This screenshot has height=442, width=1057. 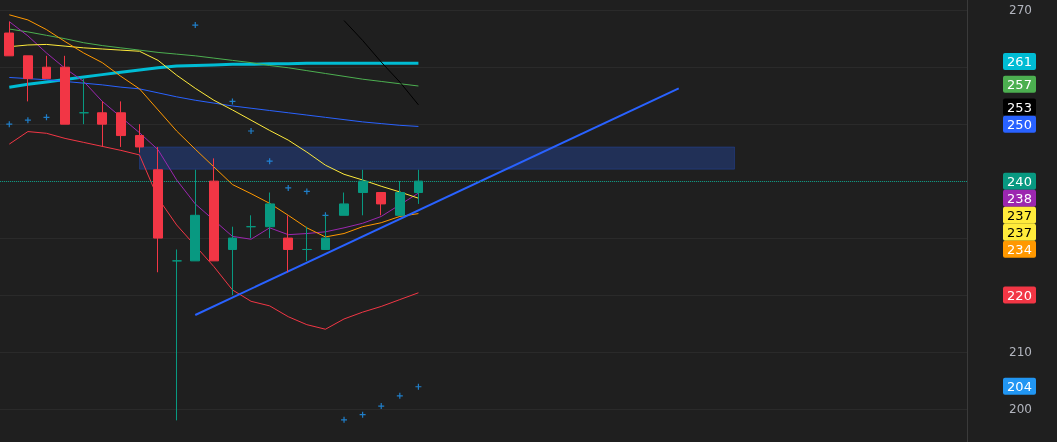 I want to click on text: 240, so click(x=1019, y=181).